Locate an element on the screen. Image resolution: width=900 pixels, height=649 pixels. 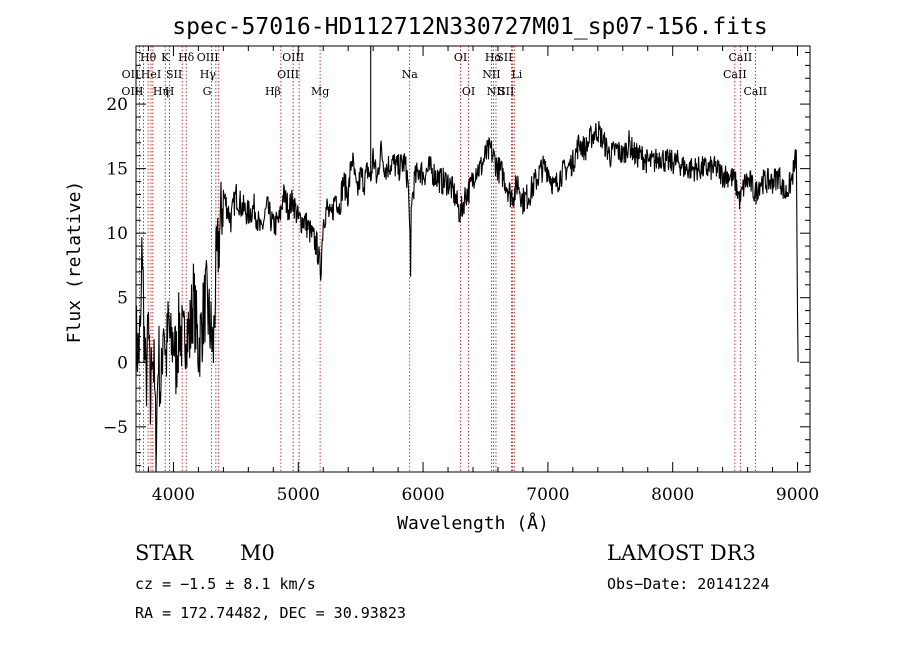
line-label-23: NII is located at coordinates (496, 91).